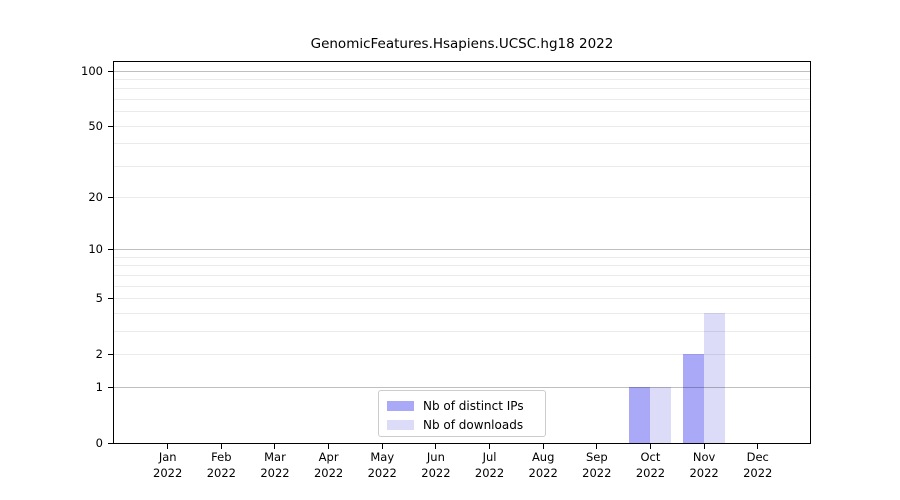 This screenshot has height=500, width=900. I want to click on y-tick-label-100: 100, so click(92, 70).